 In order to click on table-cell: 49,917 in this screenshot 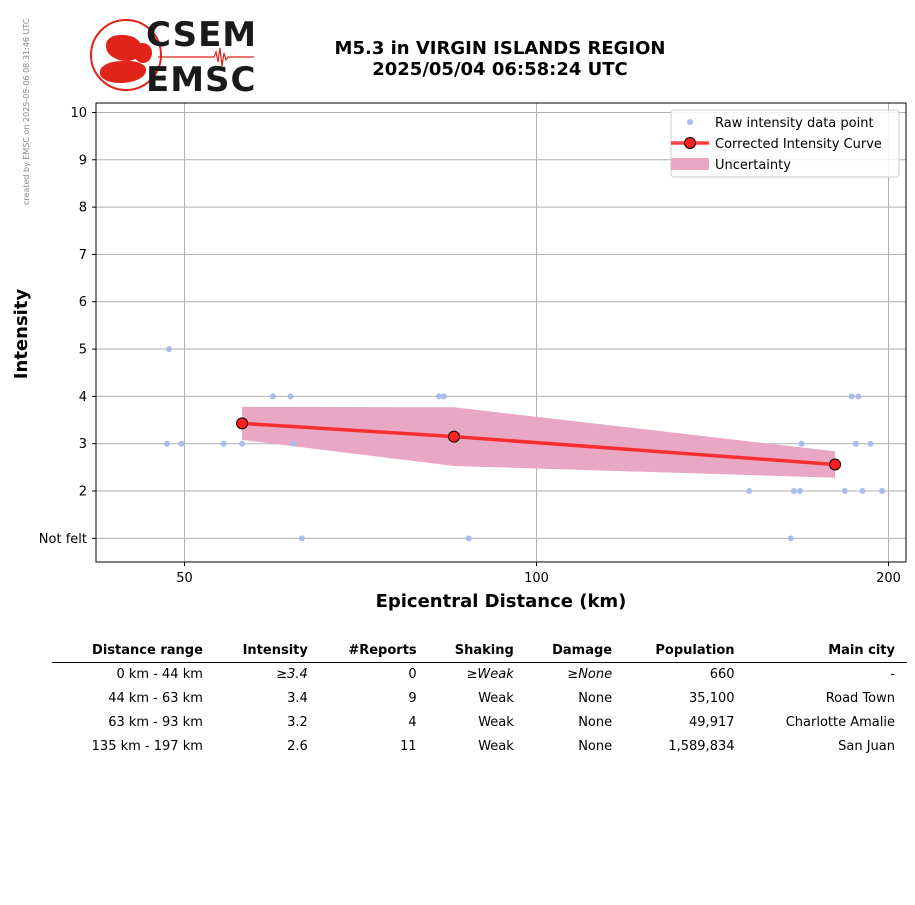, I will do `click(712, 722)`.